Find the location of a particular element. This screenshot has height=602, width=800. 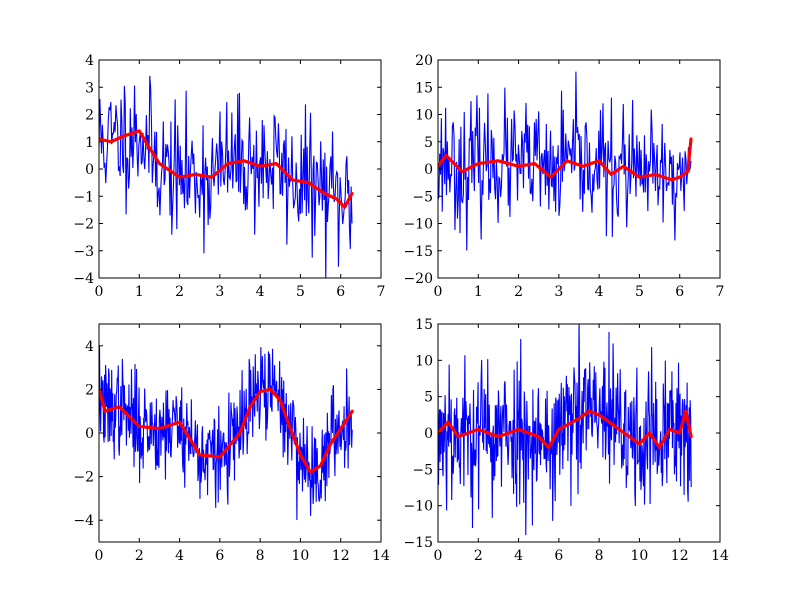

y-tick-label: −1 is located at coordinates (83, 197).